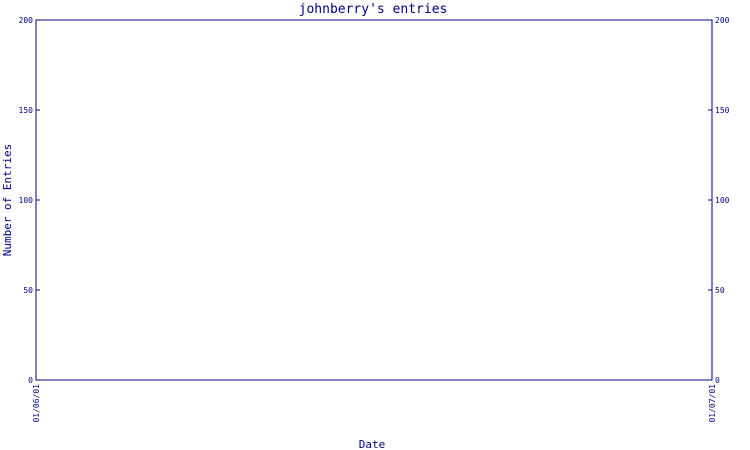 This screenshot has height=450, width=750. What do you see at coordinates (712, 403) in the screenshot?
I see `x-tick-label: 01/07/01` at bounding box center [712, 403].